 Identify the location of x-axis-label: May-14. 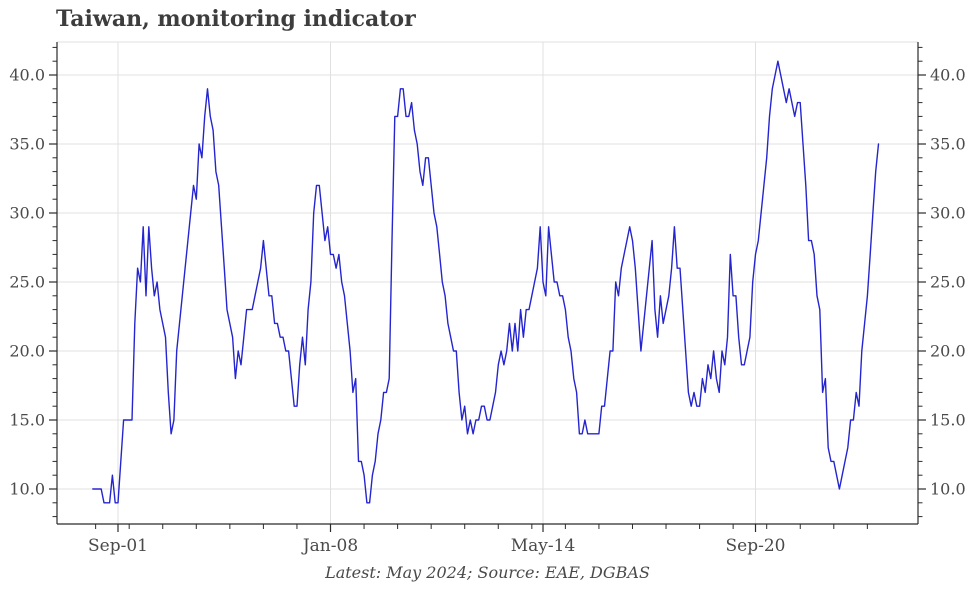
(543, 546).